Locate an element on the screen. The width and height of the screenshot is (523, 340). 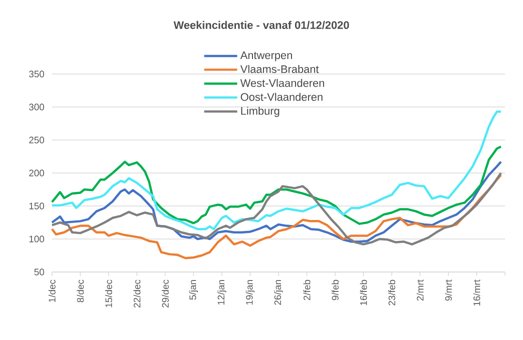
legend-label: West-Vlaanderen is located at coordinates (282, 82).